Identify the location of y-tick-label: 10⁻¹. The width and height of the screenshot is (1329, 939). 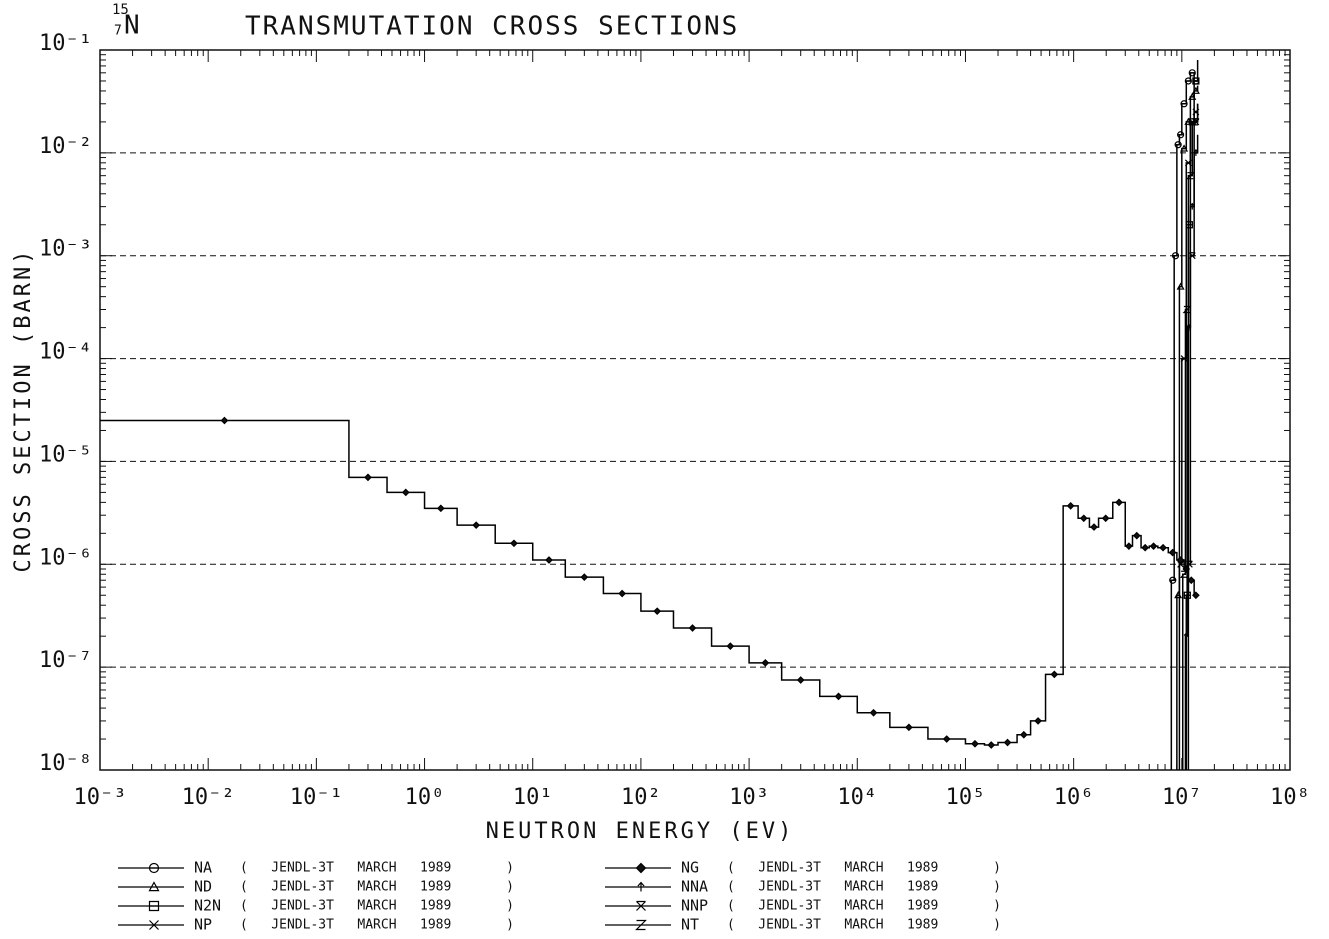
(65, 43).